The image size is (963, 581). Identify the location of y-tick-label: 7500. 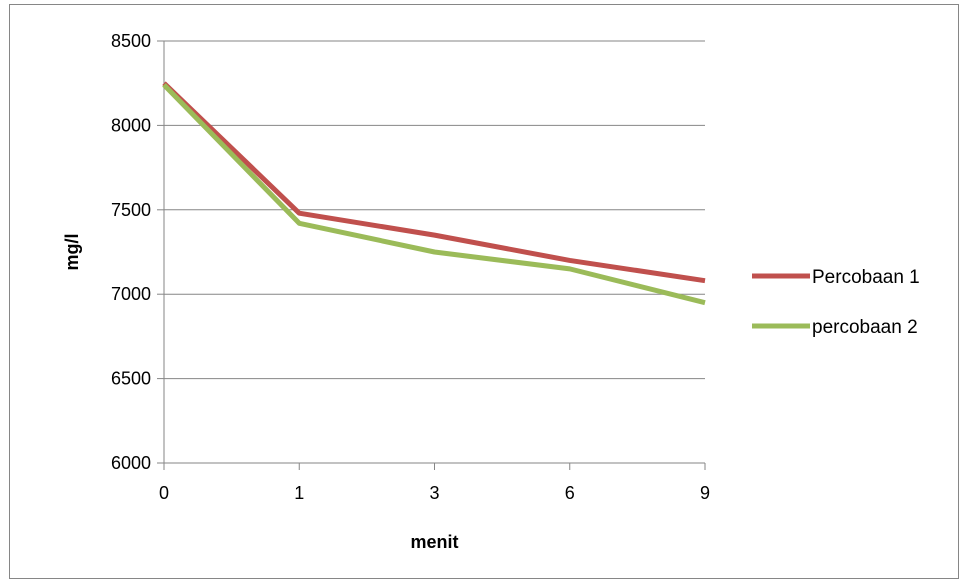
(131, 210).